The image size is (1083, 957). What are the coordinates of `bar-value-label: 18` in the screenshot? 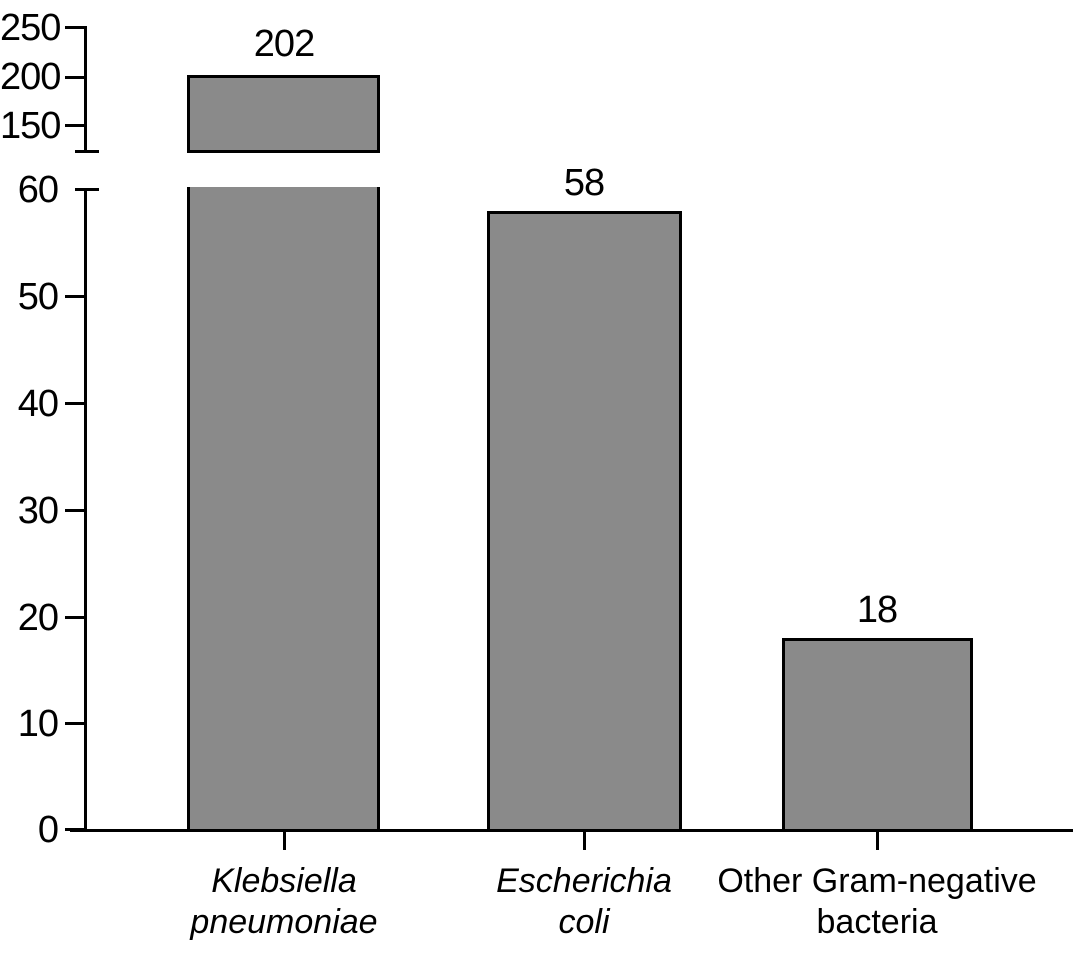 It's located at (877, 610).